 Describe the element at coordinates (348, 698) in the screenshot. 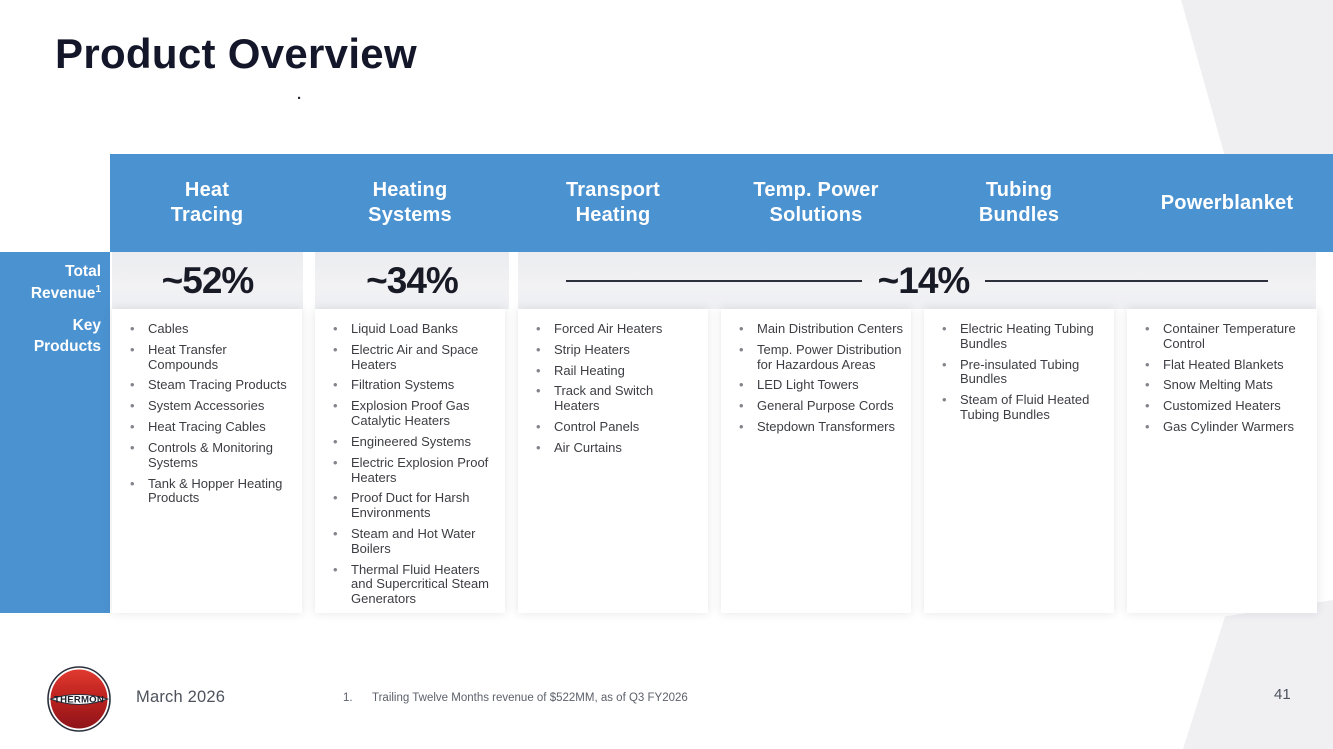

I see `footnote-number: 1.` at that location.